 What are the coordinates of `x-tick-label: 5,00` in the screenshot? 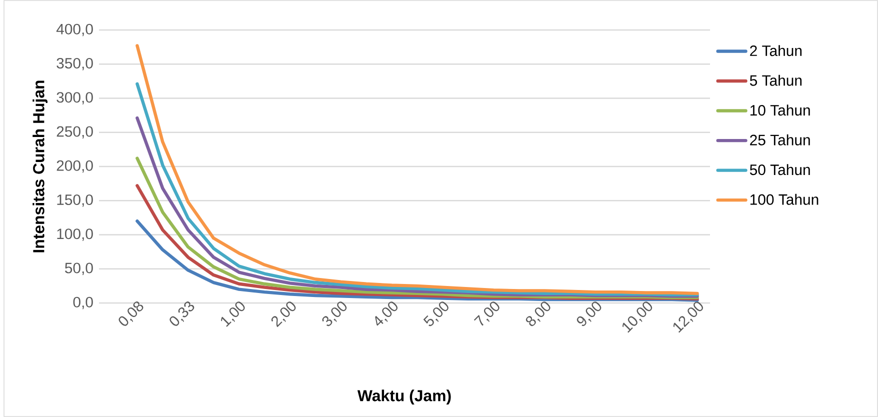 It's located at (435, 314).